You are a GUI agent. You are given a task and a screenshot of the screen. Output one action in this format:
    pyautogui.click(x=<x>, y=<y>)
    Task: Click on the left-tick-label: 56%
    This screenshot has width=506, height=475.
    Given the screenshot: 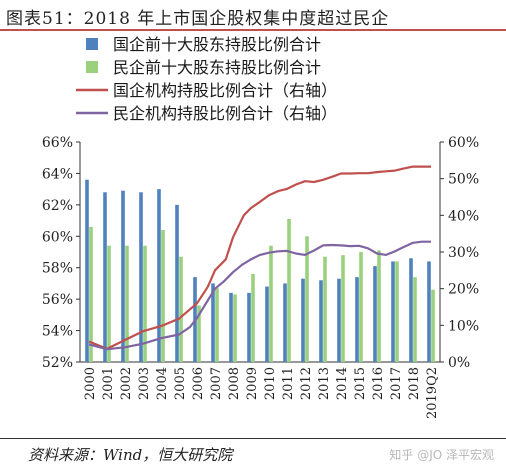 What is the action you would take?
    pyautogui.click(x=57, y=300)
    